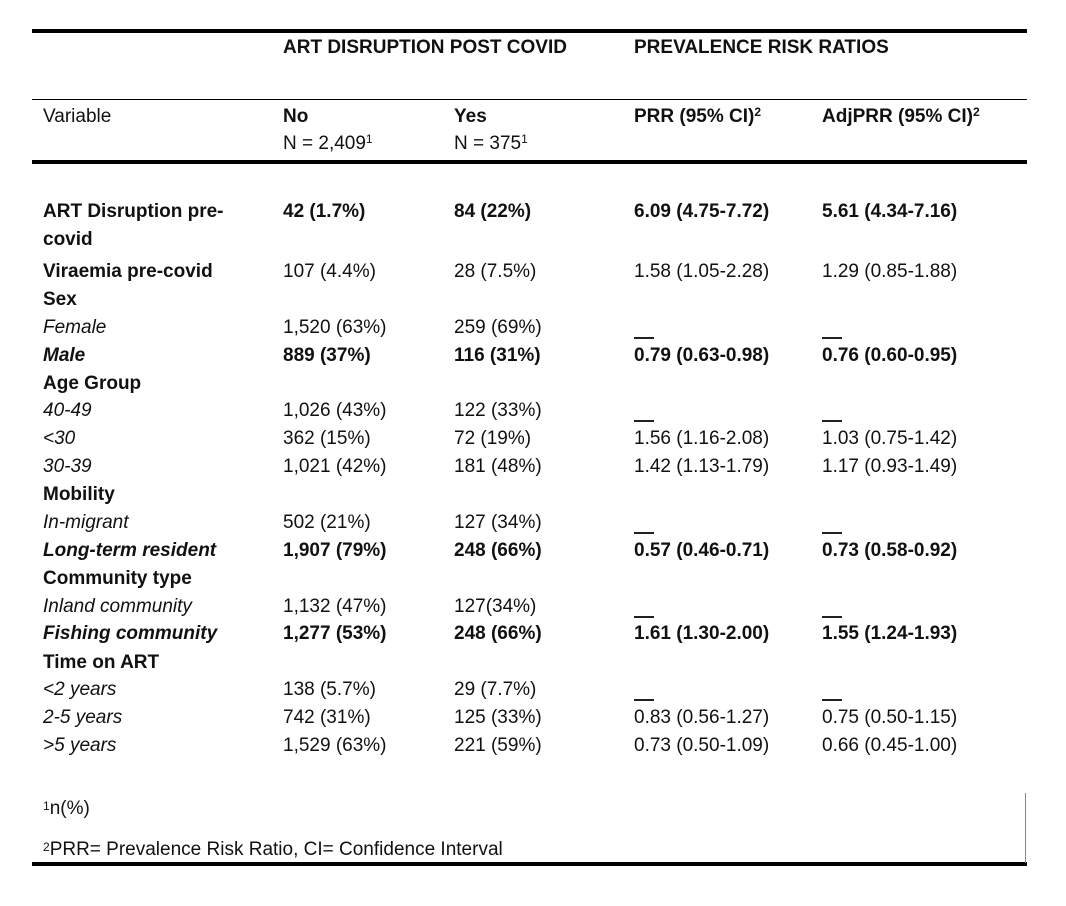 The height and width of the screenshot is (906, 1066). I want to click on group-label-community-type: Community type, so click(117, 578).